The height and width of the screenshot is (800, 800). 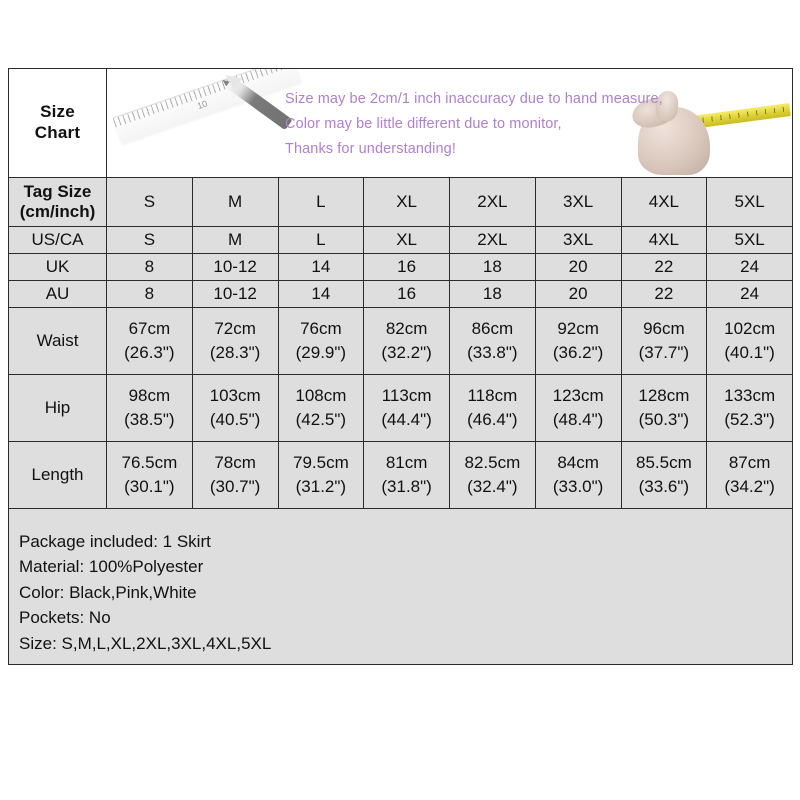 What do you see at coordinates (664, 486) in the screenshot?
I see `value-inch: (33.6")` at bounding box center [664, 486].